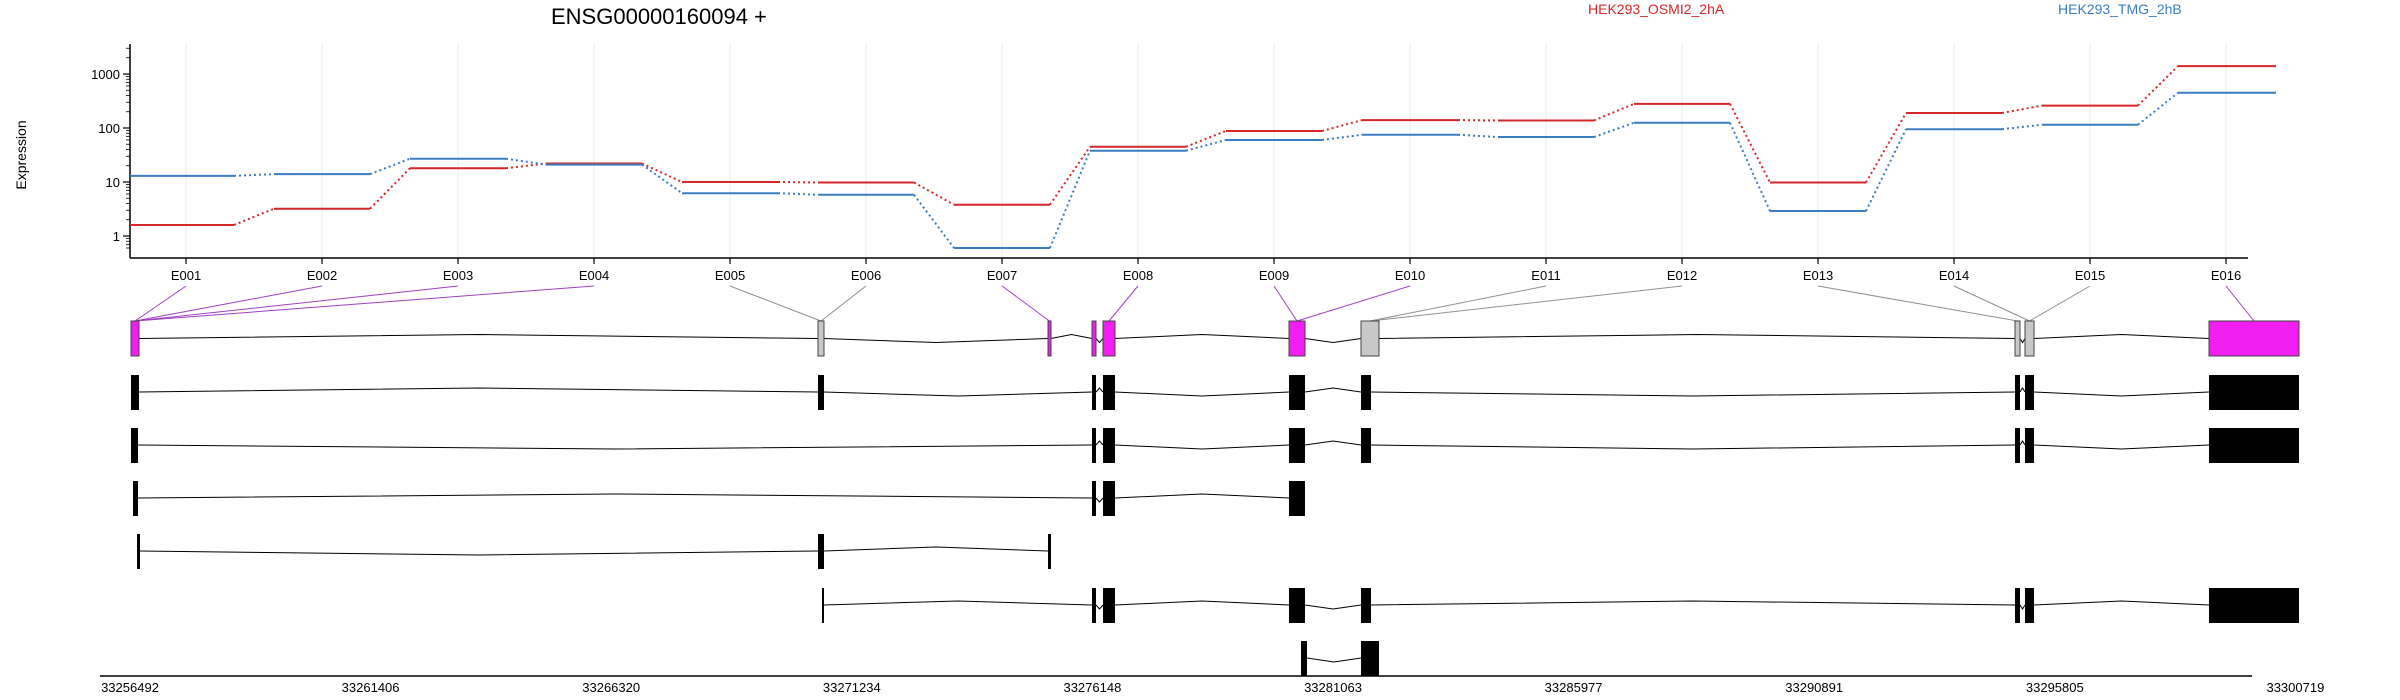 The image size is (2400, 700). I want to click on x-tick-label: E007, so click(1002, 275).